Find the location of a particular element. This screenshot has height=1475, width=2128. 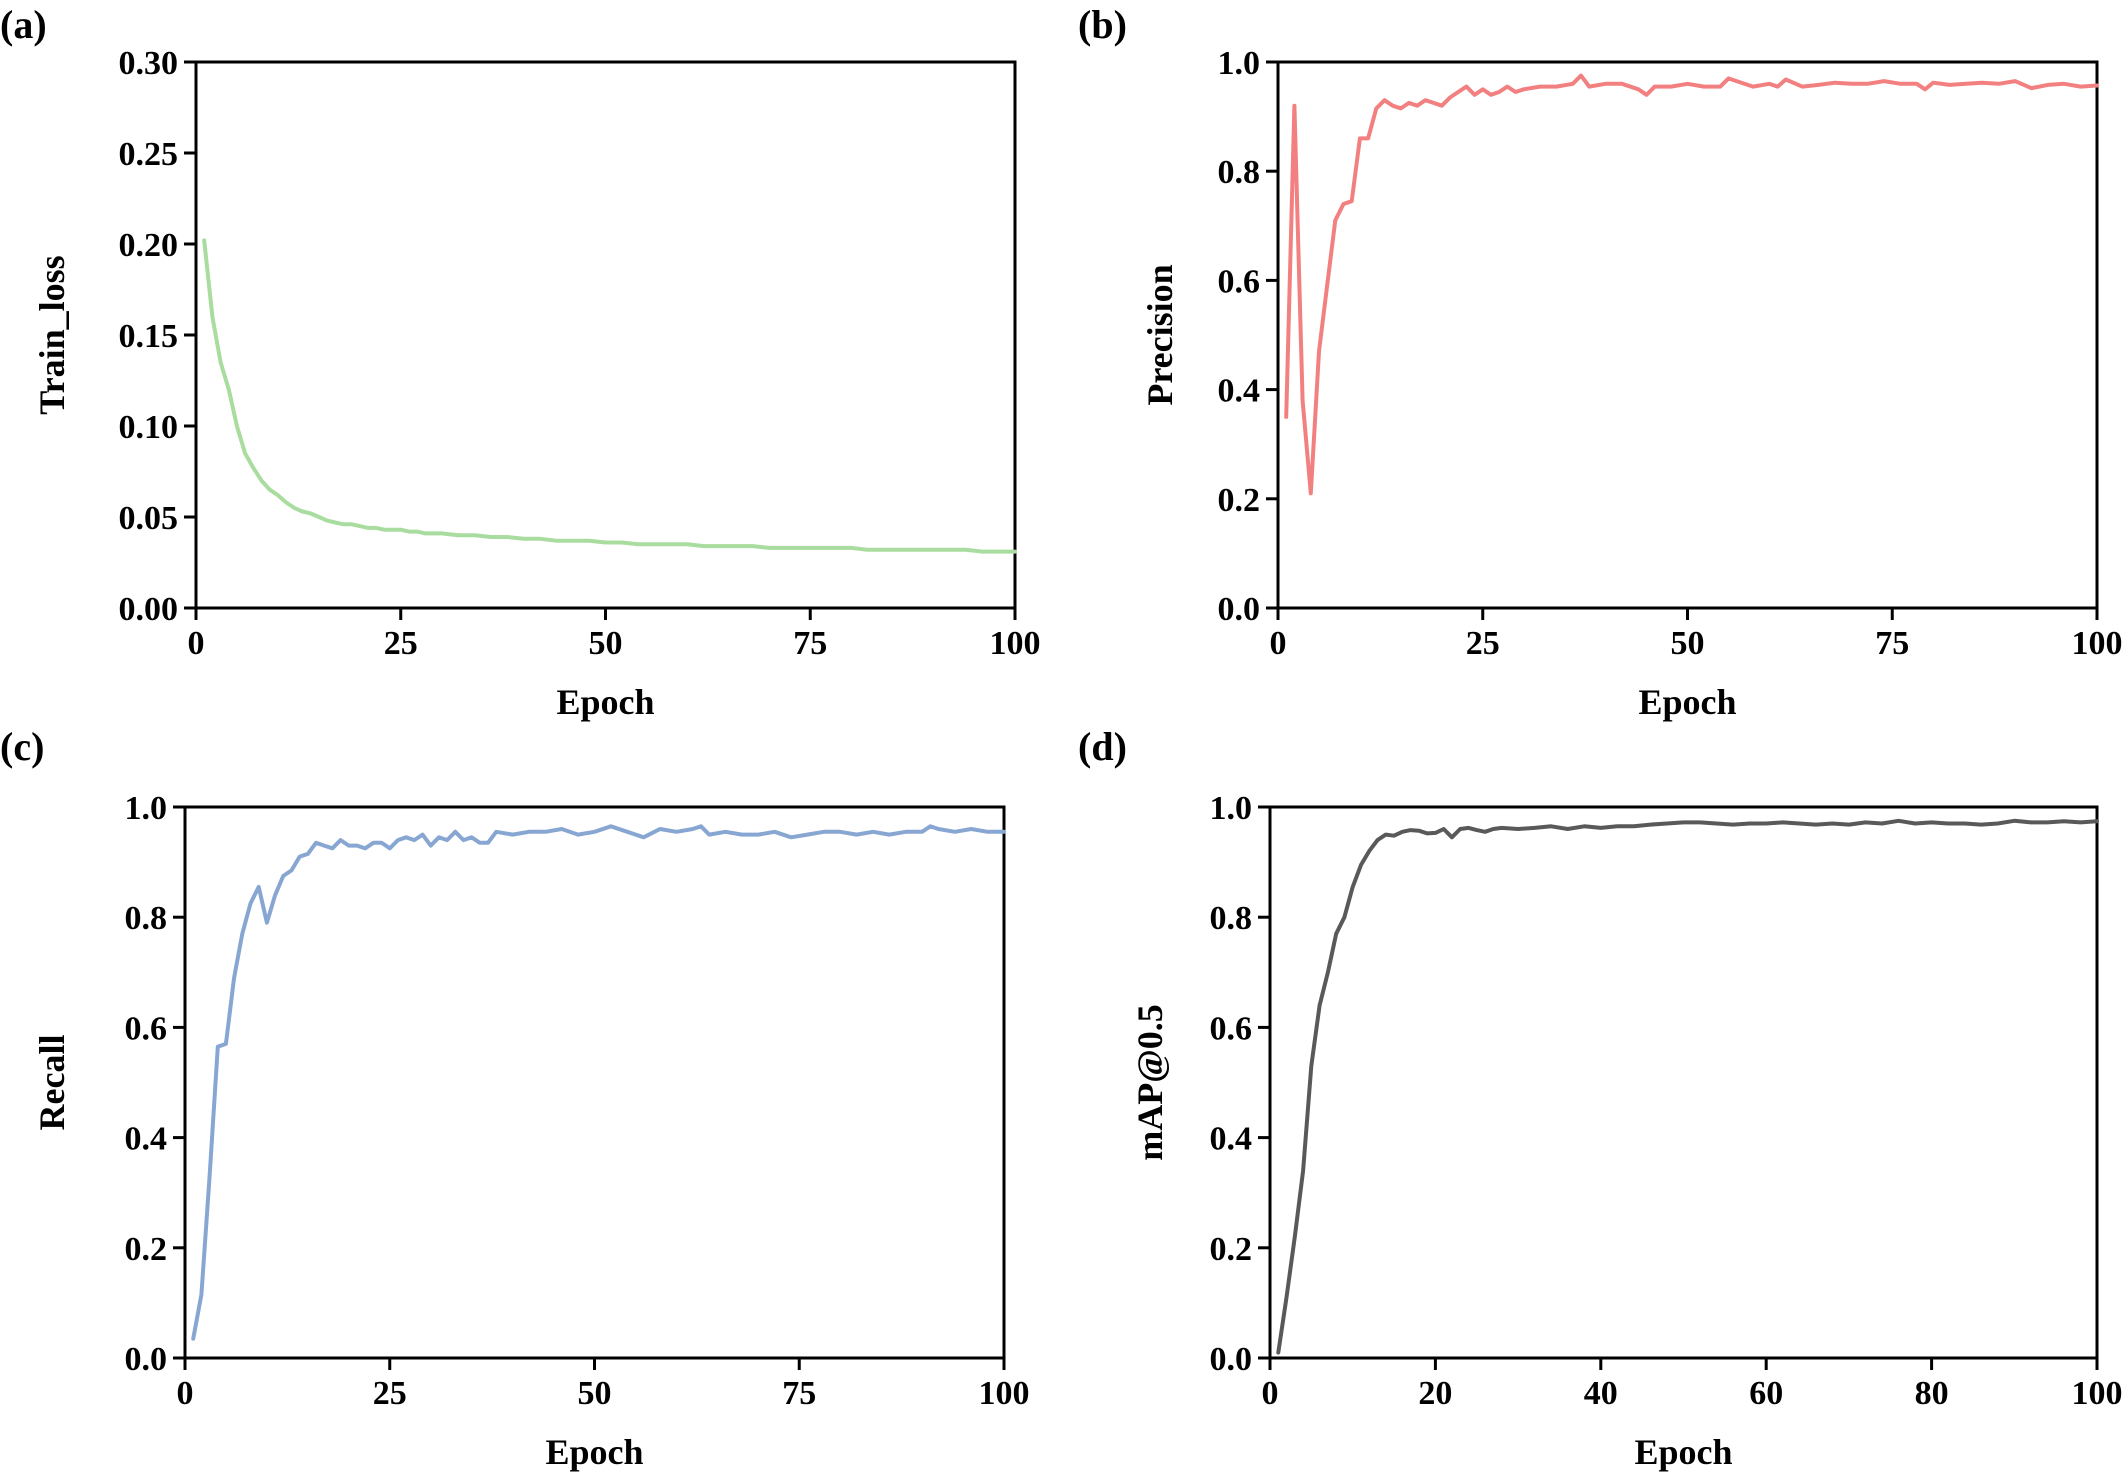

y-axis-label: mAP@0.5 is located at coordinates (1150, 1082).